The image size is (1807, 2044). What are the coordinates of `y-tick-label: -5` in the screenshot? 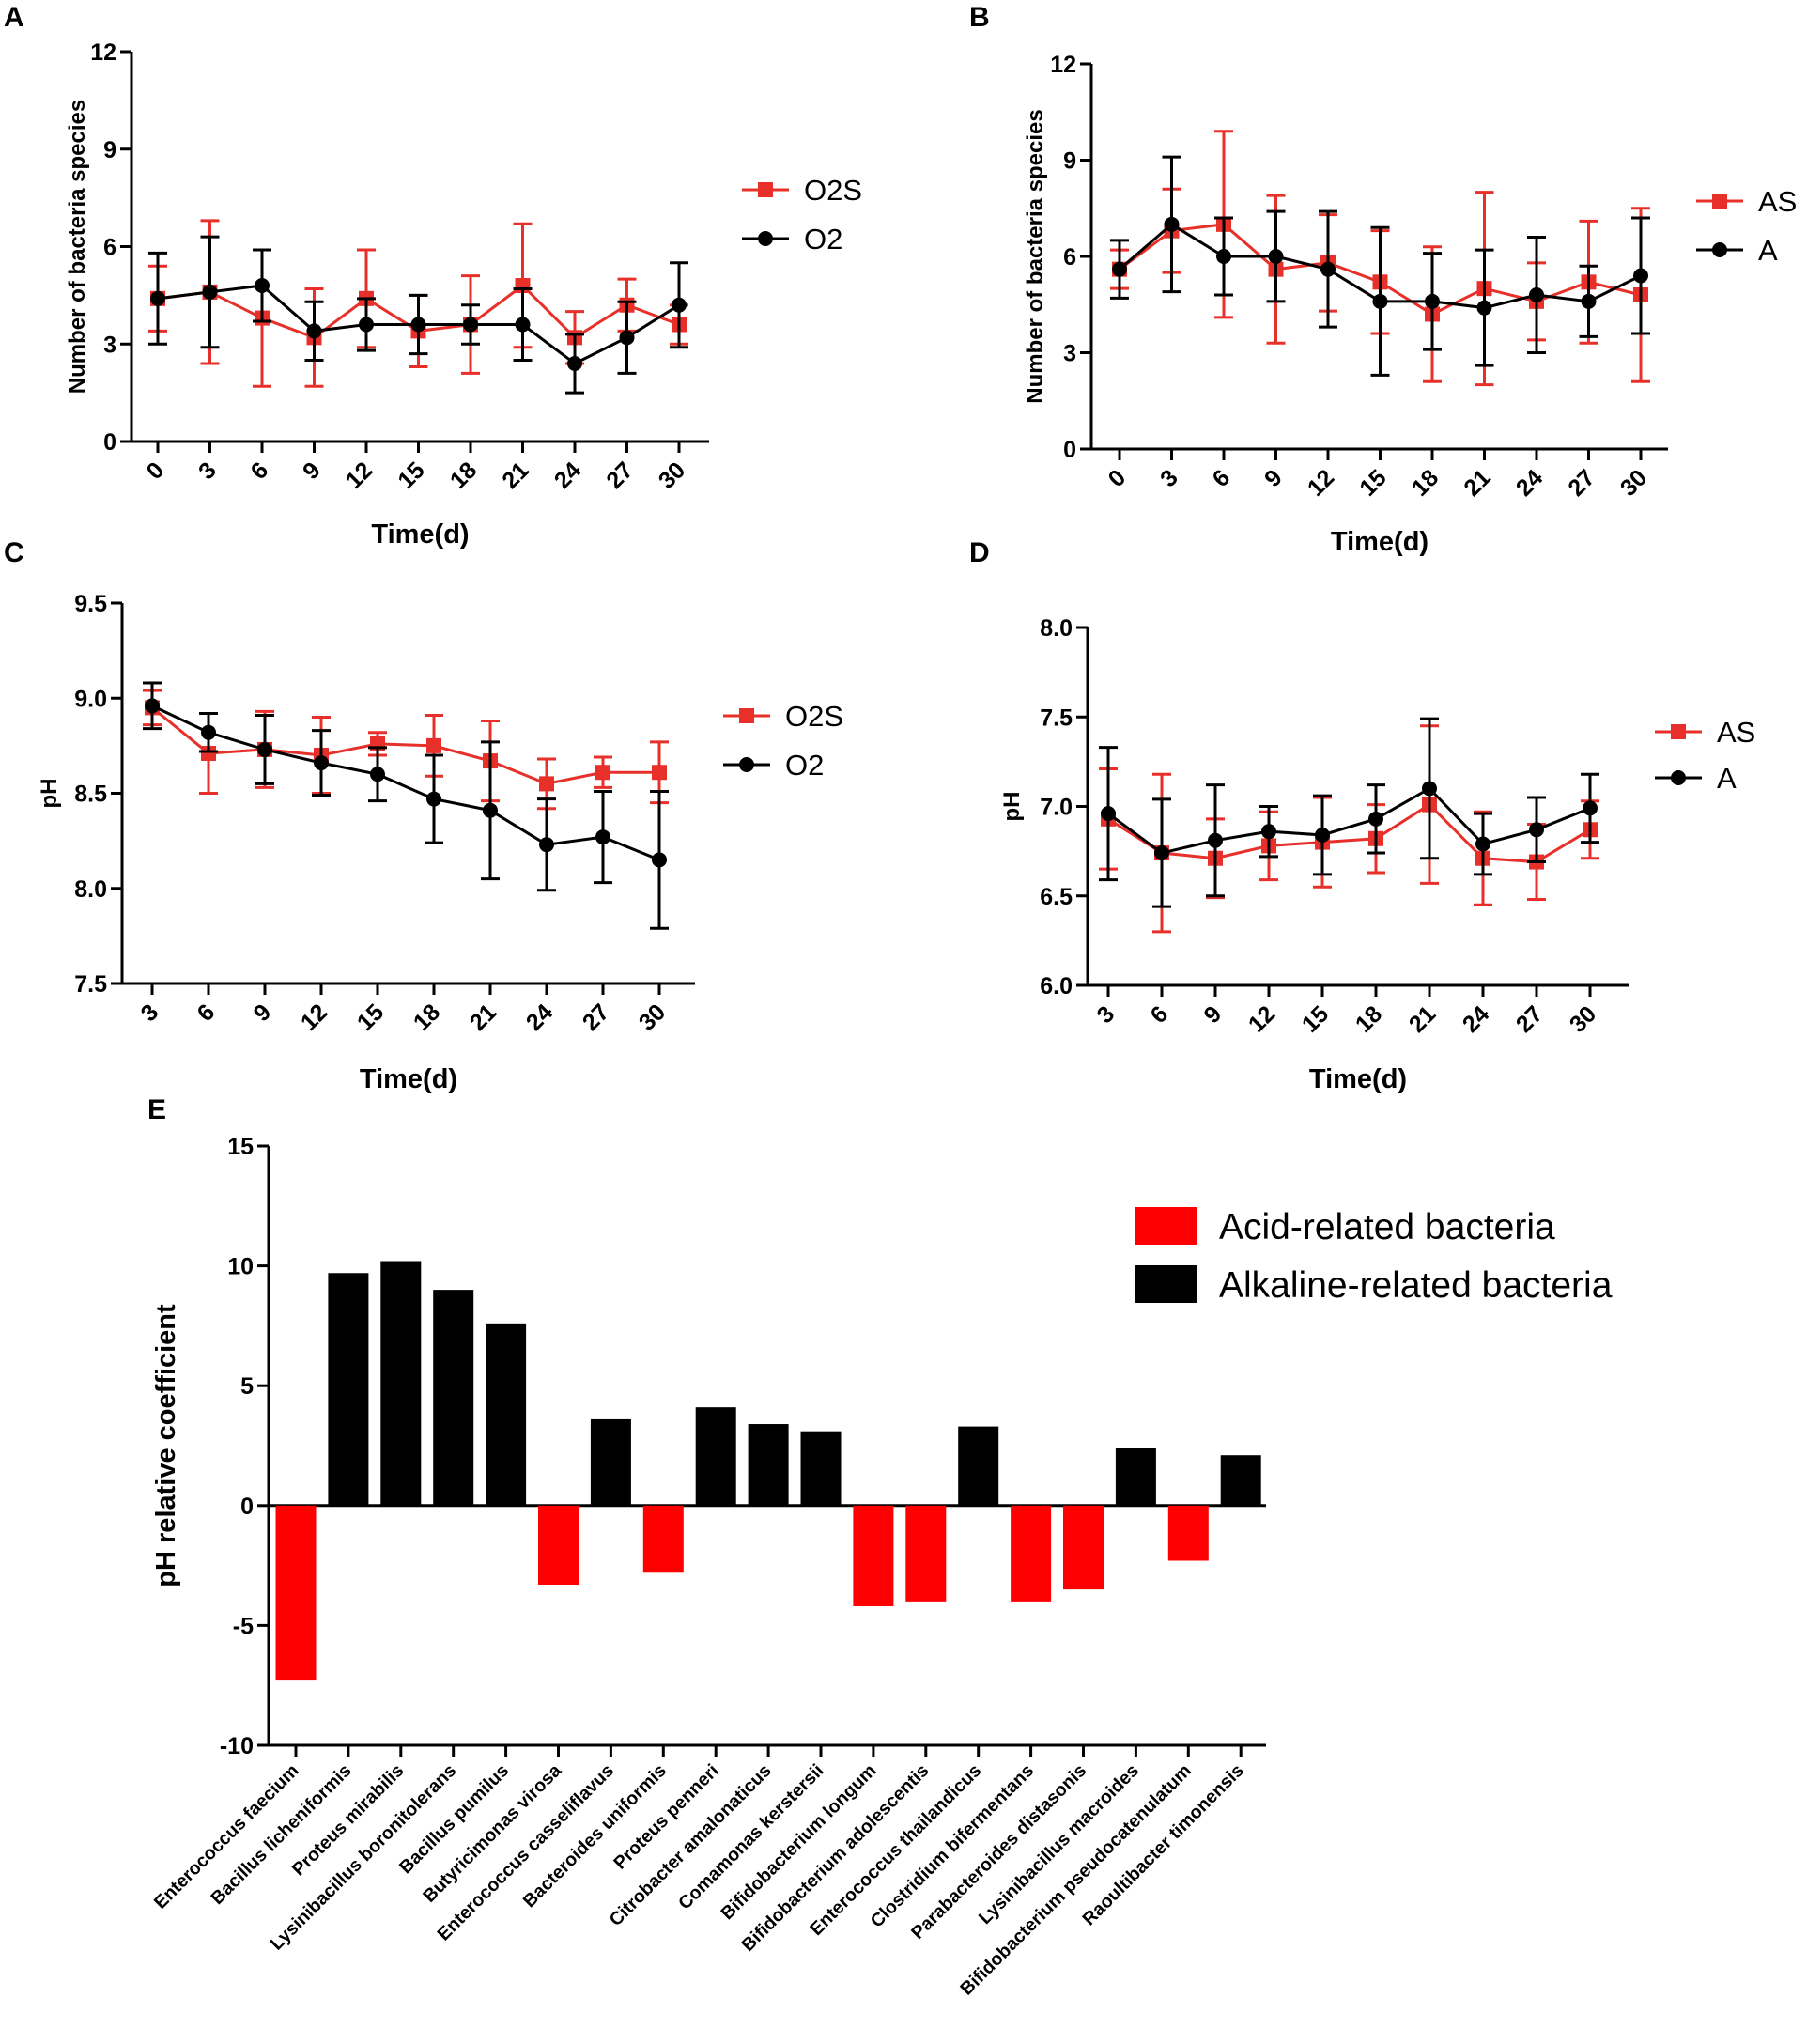 It's located at (244, 1626).